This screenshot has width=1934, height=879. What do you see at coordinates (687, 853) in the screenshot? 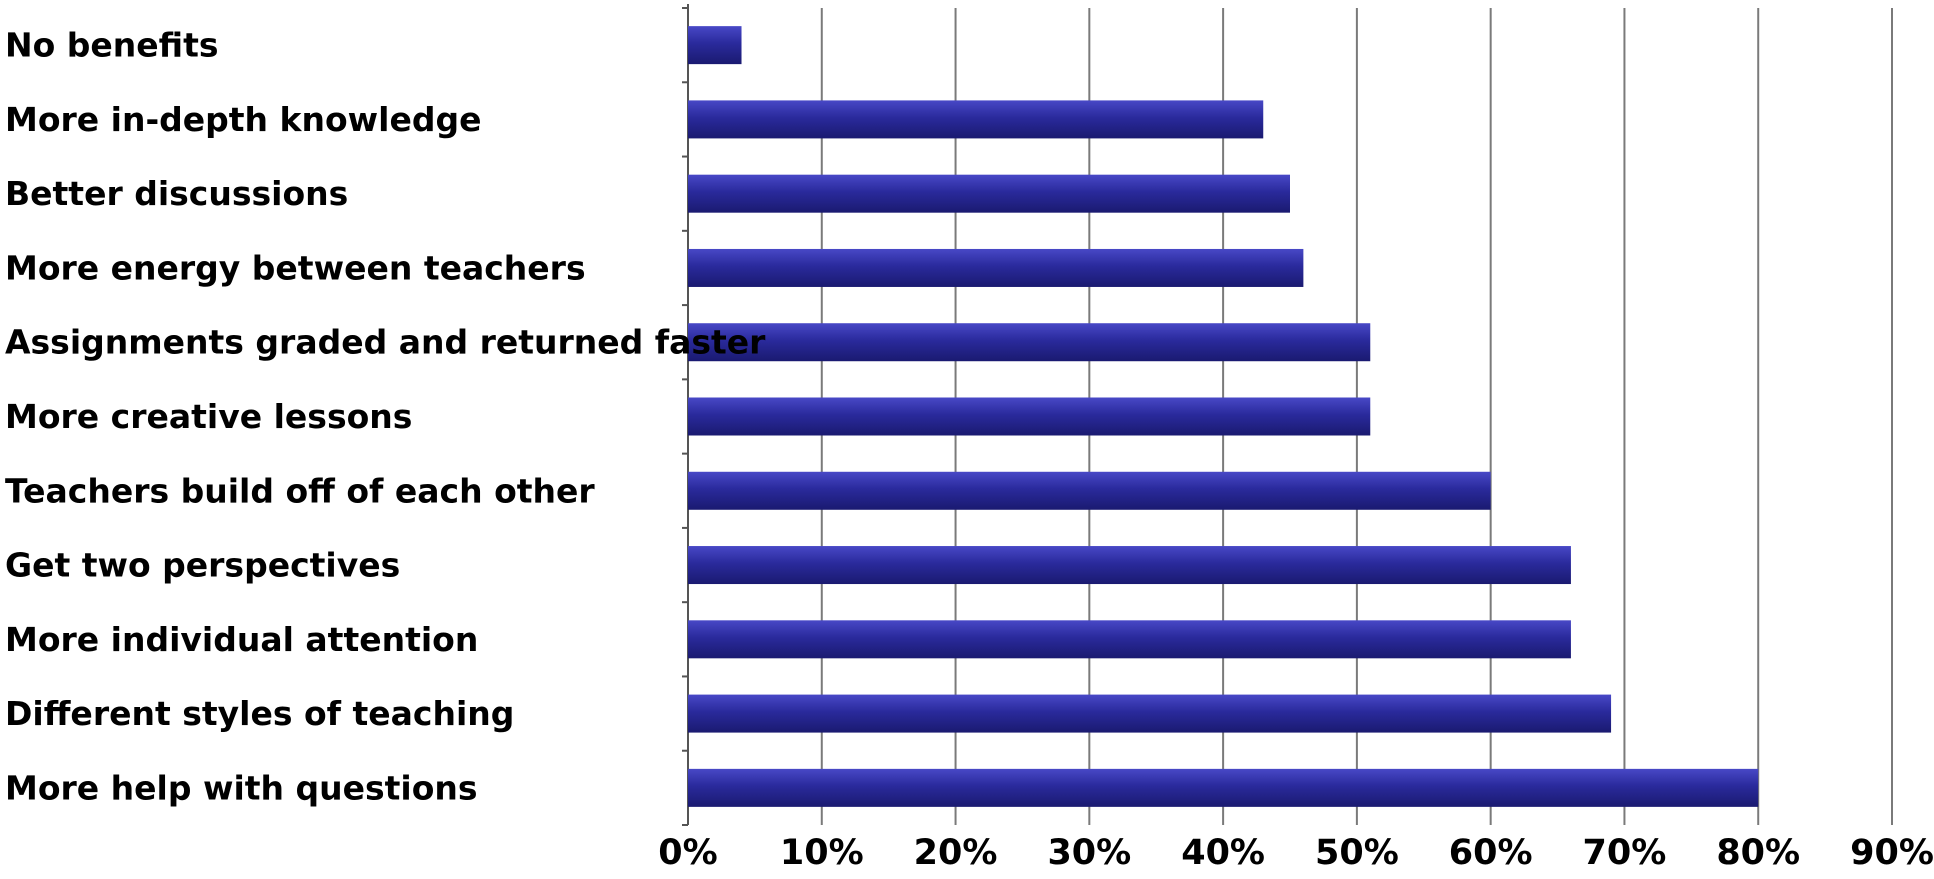
I see `x-tick-label: 0%` at bounding box center [687, 853].